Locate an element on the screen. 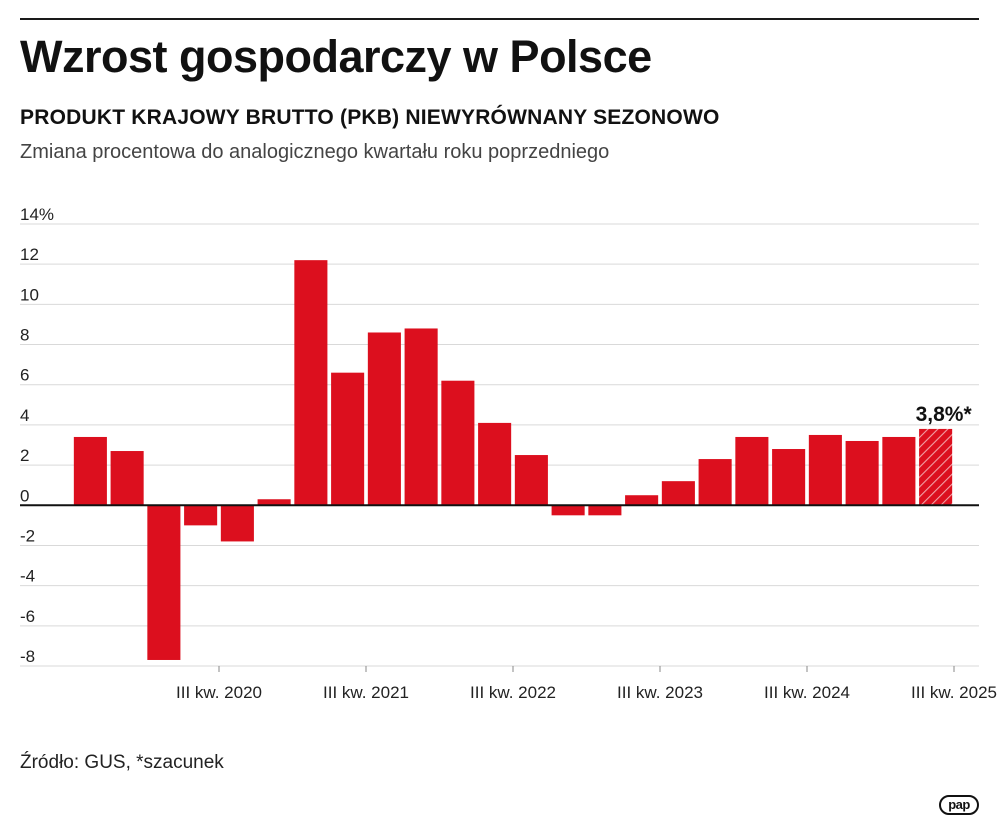  y-tick-label: -2 is located at coordinates (27, 535).